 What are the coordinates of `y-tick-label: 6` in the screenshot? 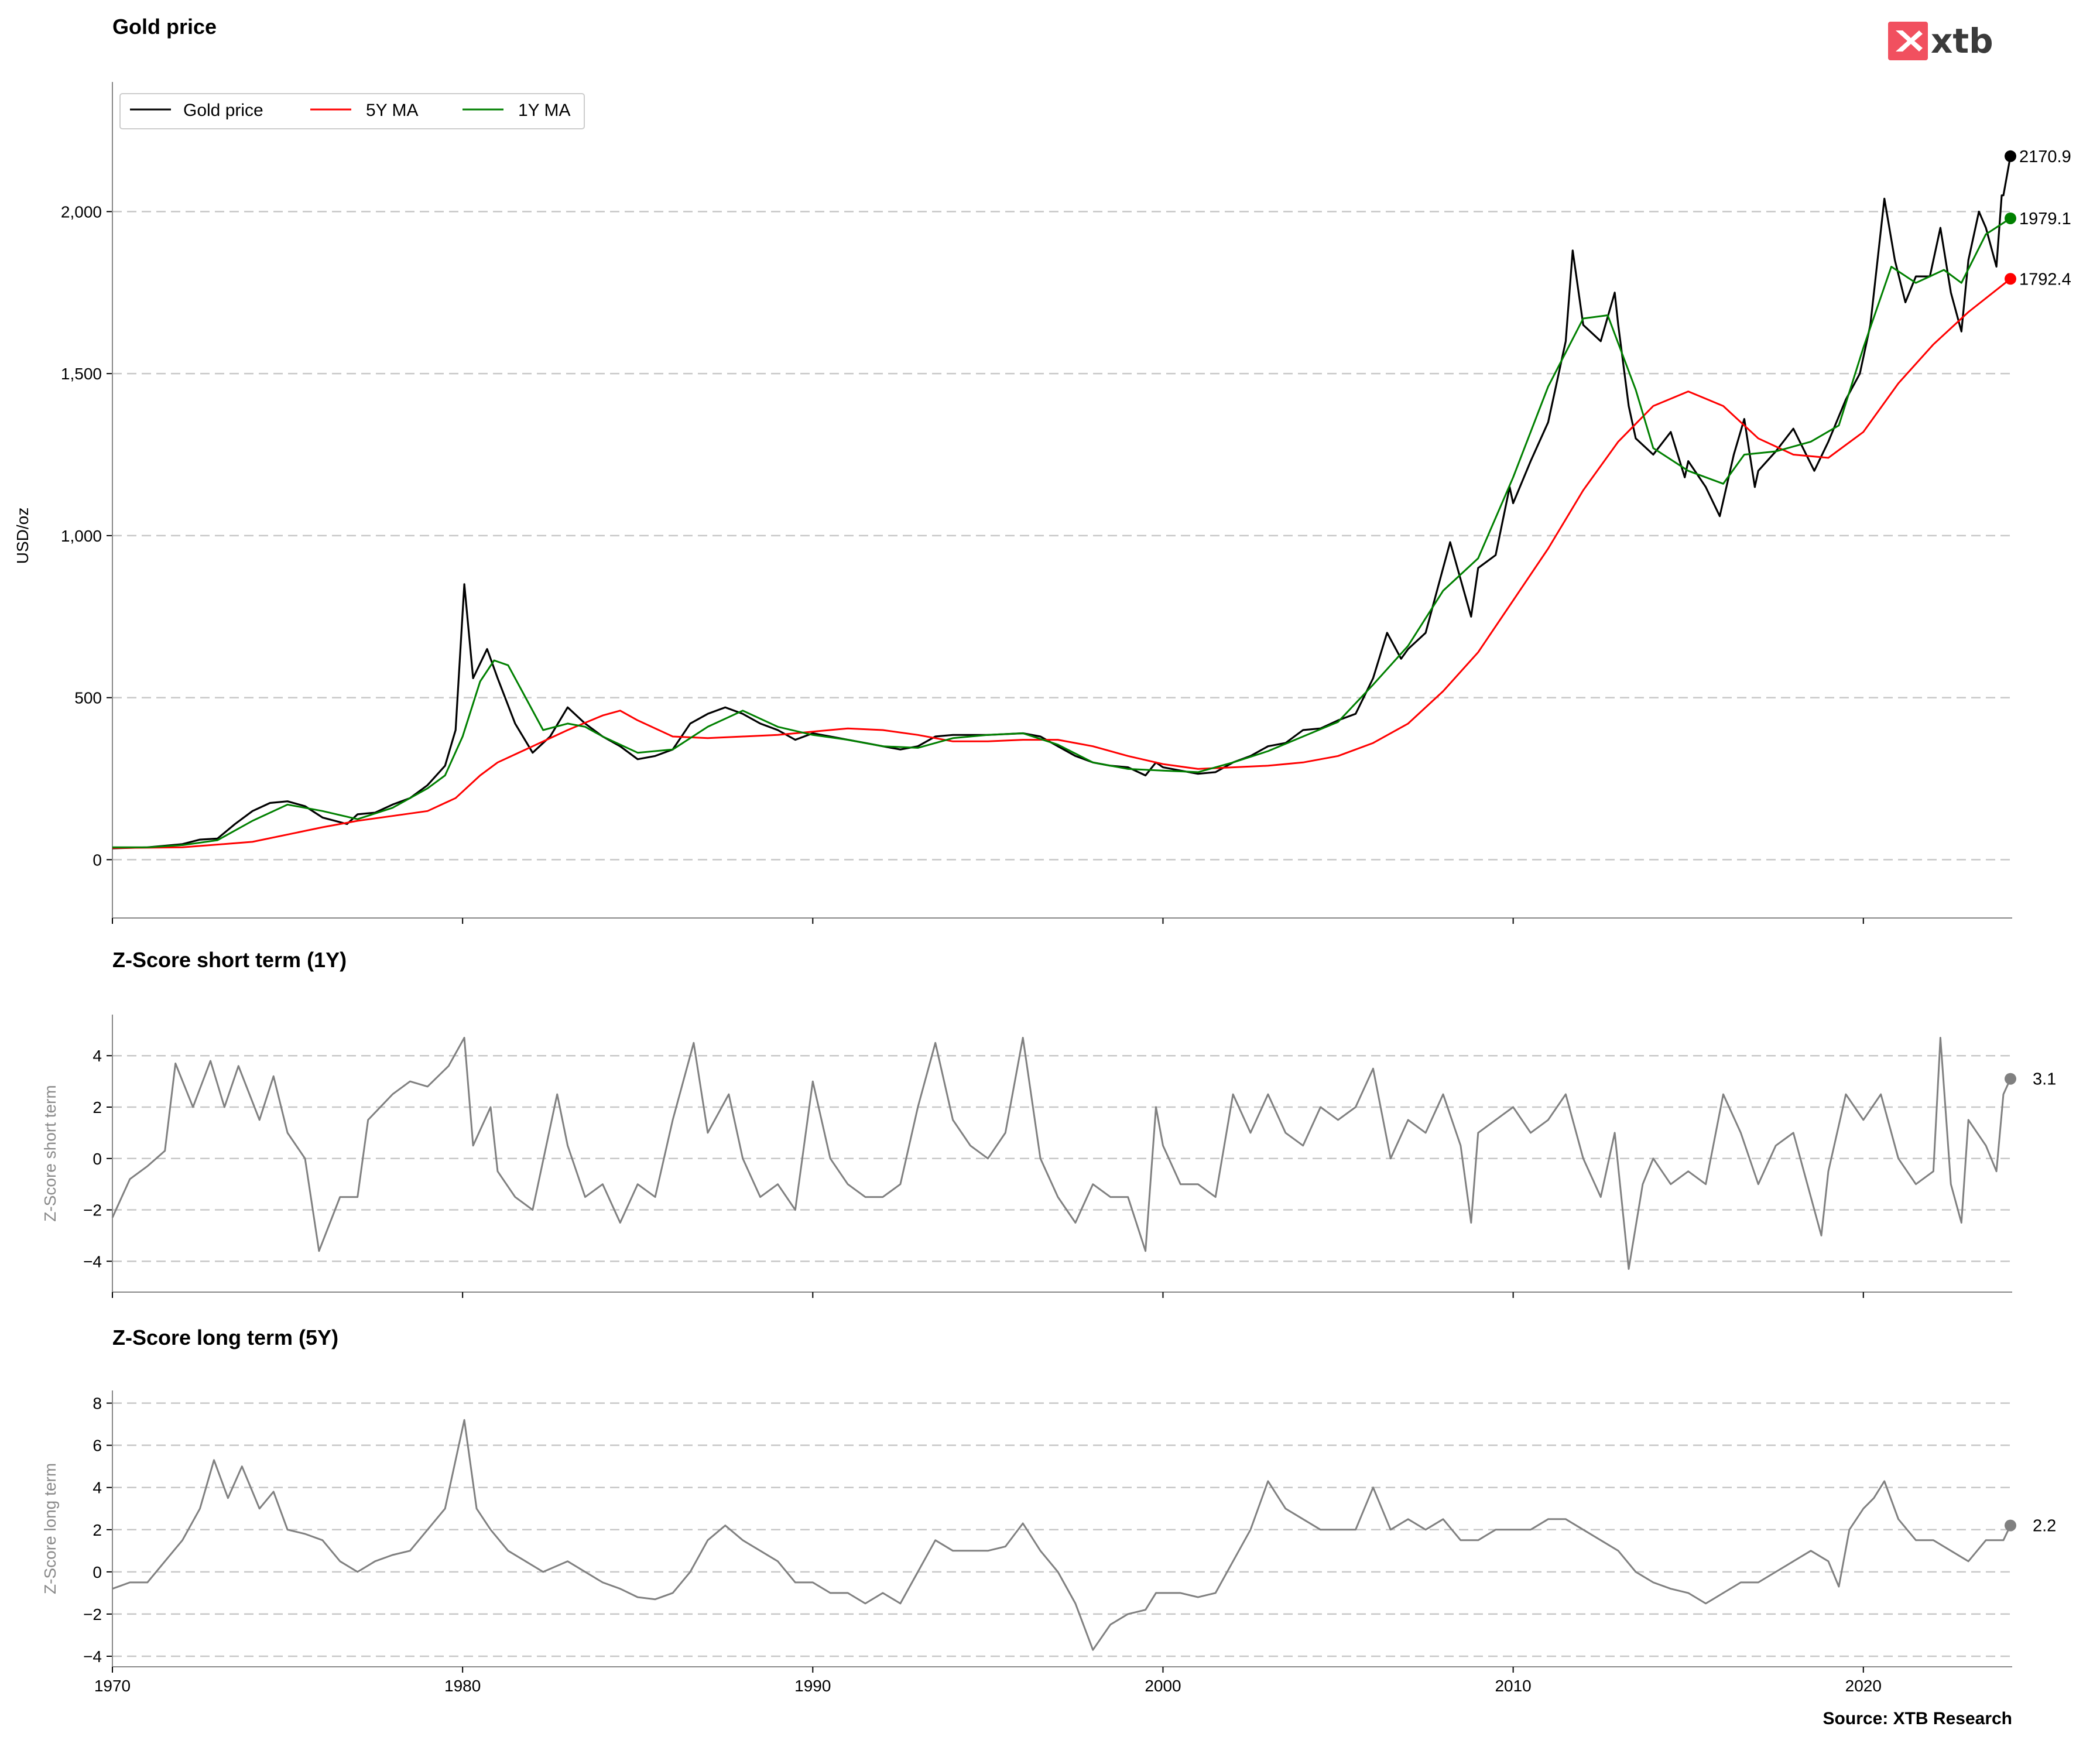 It's located at (97, 1446).